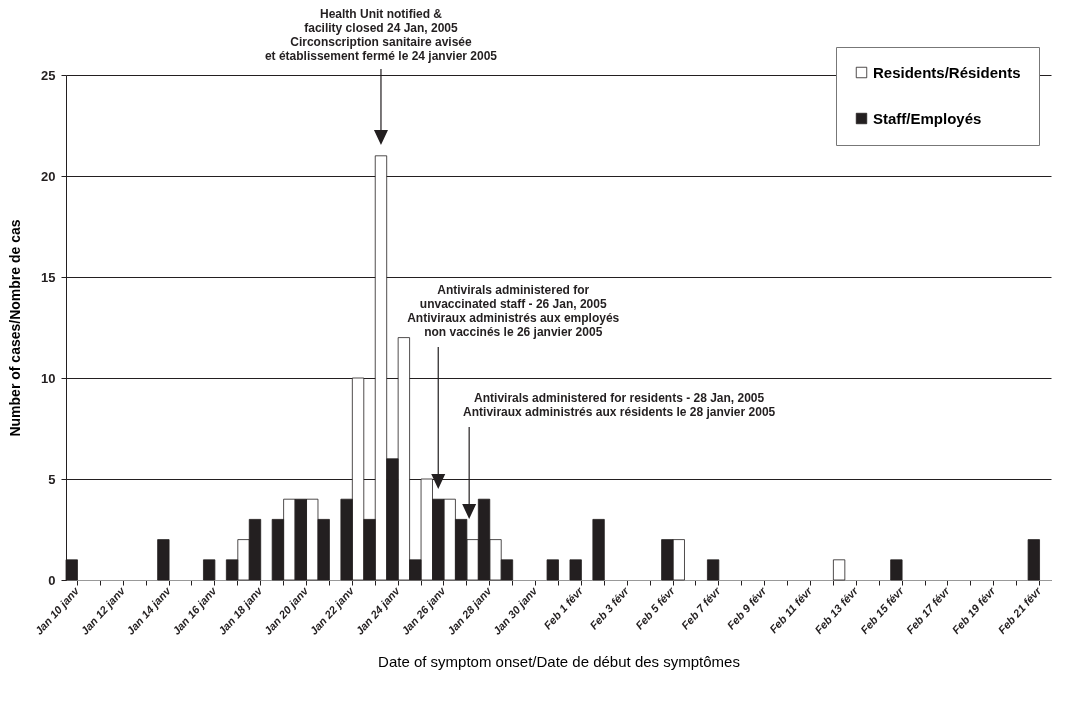 Image resolution: width=1089 pixels, height=704 pixels. Describe the element at coordinates (559, 661) in the screenshot. I see `x-axis-title: Date of symptom onset/Date de début des symptômes` at that location.